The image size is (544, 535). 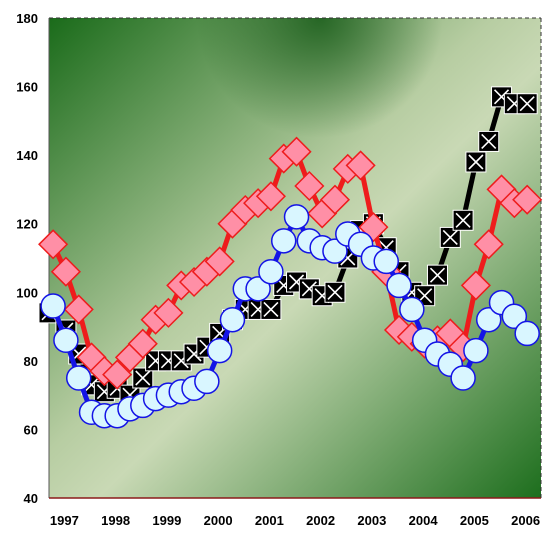 What do you see at coordinates (424, 520) in the screenshot?
I see `x-tick-label: 2004` at bounding box center [424, 520].